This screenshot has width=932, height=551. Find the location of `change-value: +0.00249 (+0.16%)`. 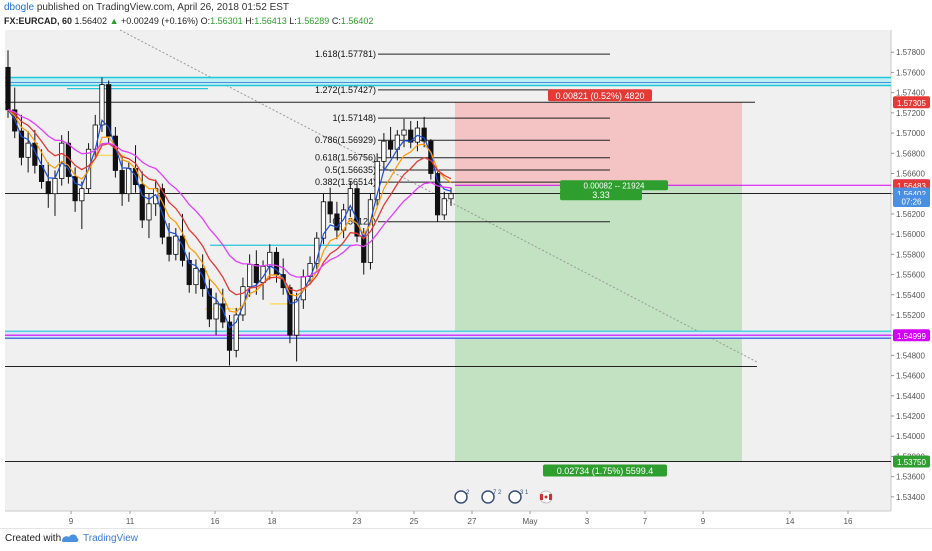

change-value: +0.00249 (+0.16%) is located at coordinates (160, 21).